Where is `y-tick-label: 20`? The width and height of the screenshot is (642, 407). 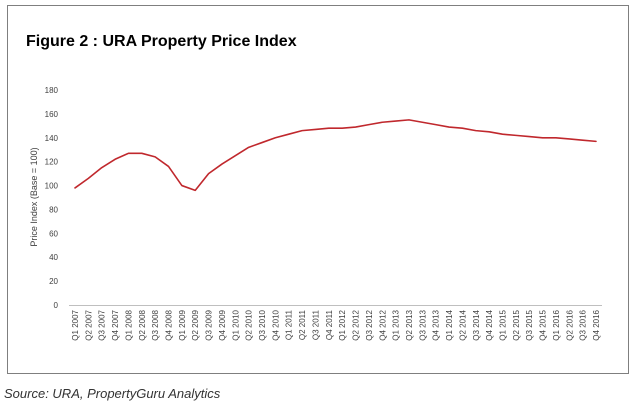
y-tick-label: 20 is located at coordinates (53, 281).